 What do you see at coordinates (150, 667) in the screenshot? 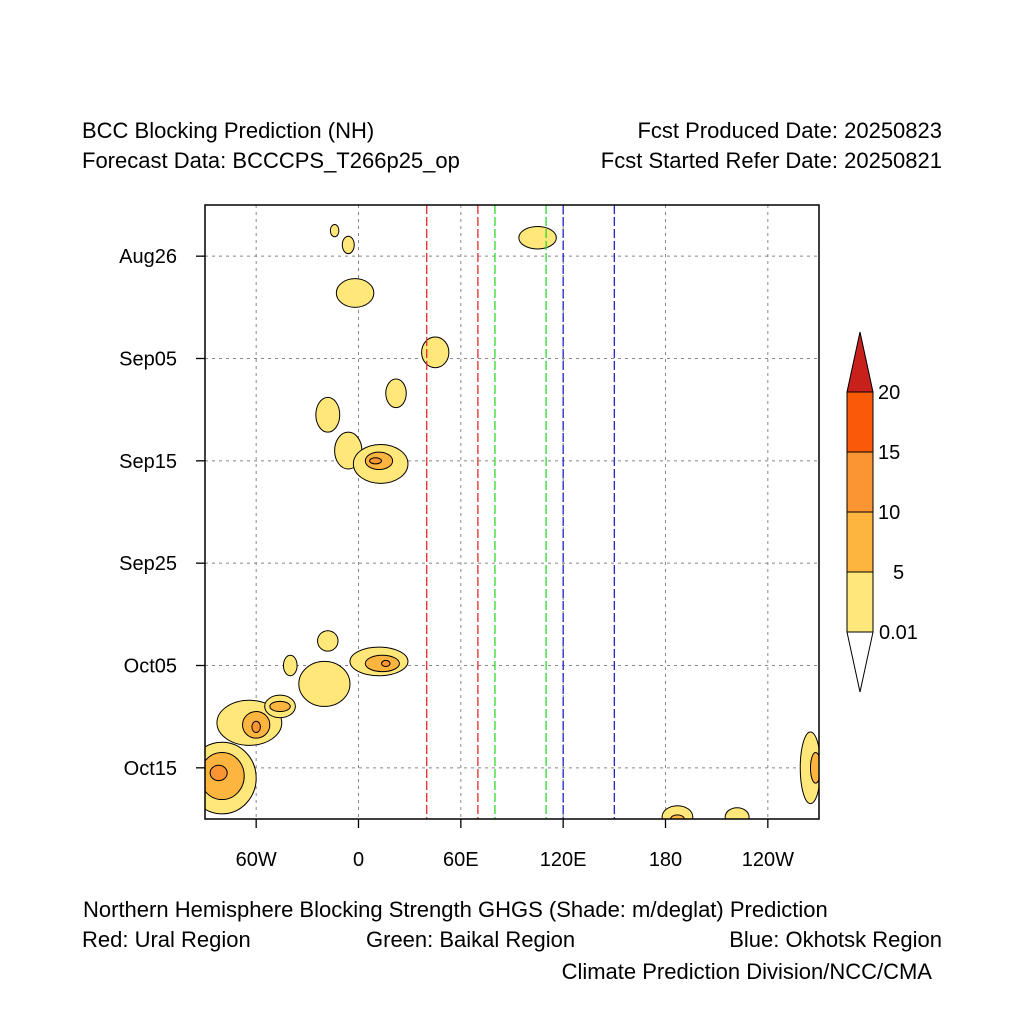
I see `y-tick-label: Oct05` at bounding box center [150, 667].